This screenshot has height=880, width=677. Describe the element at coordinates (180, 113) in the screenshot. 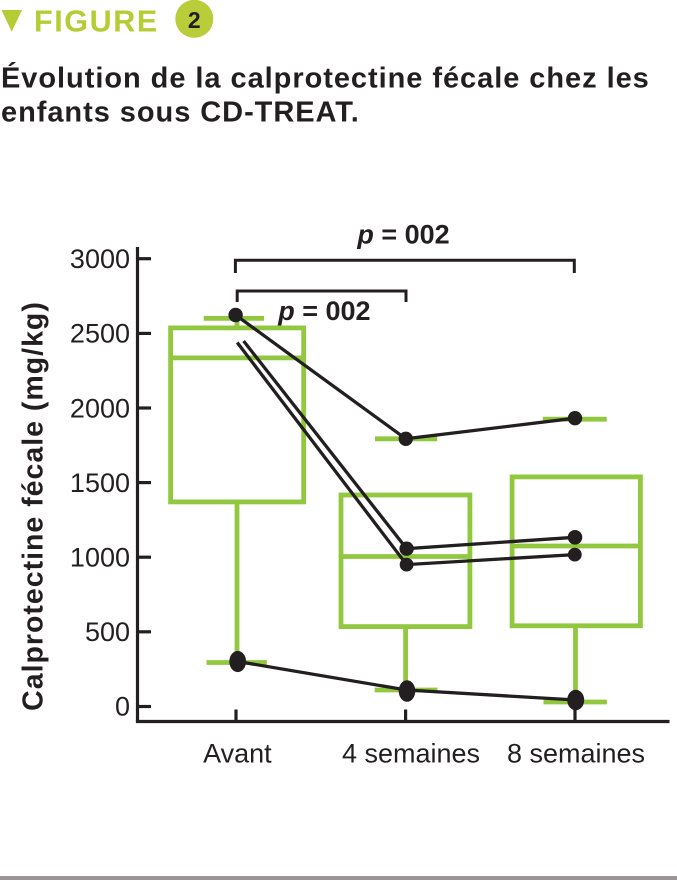

I see `svg-text: enfants sous CD-TREAT.` at that location.